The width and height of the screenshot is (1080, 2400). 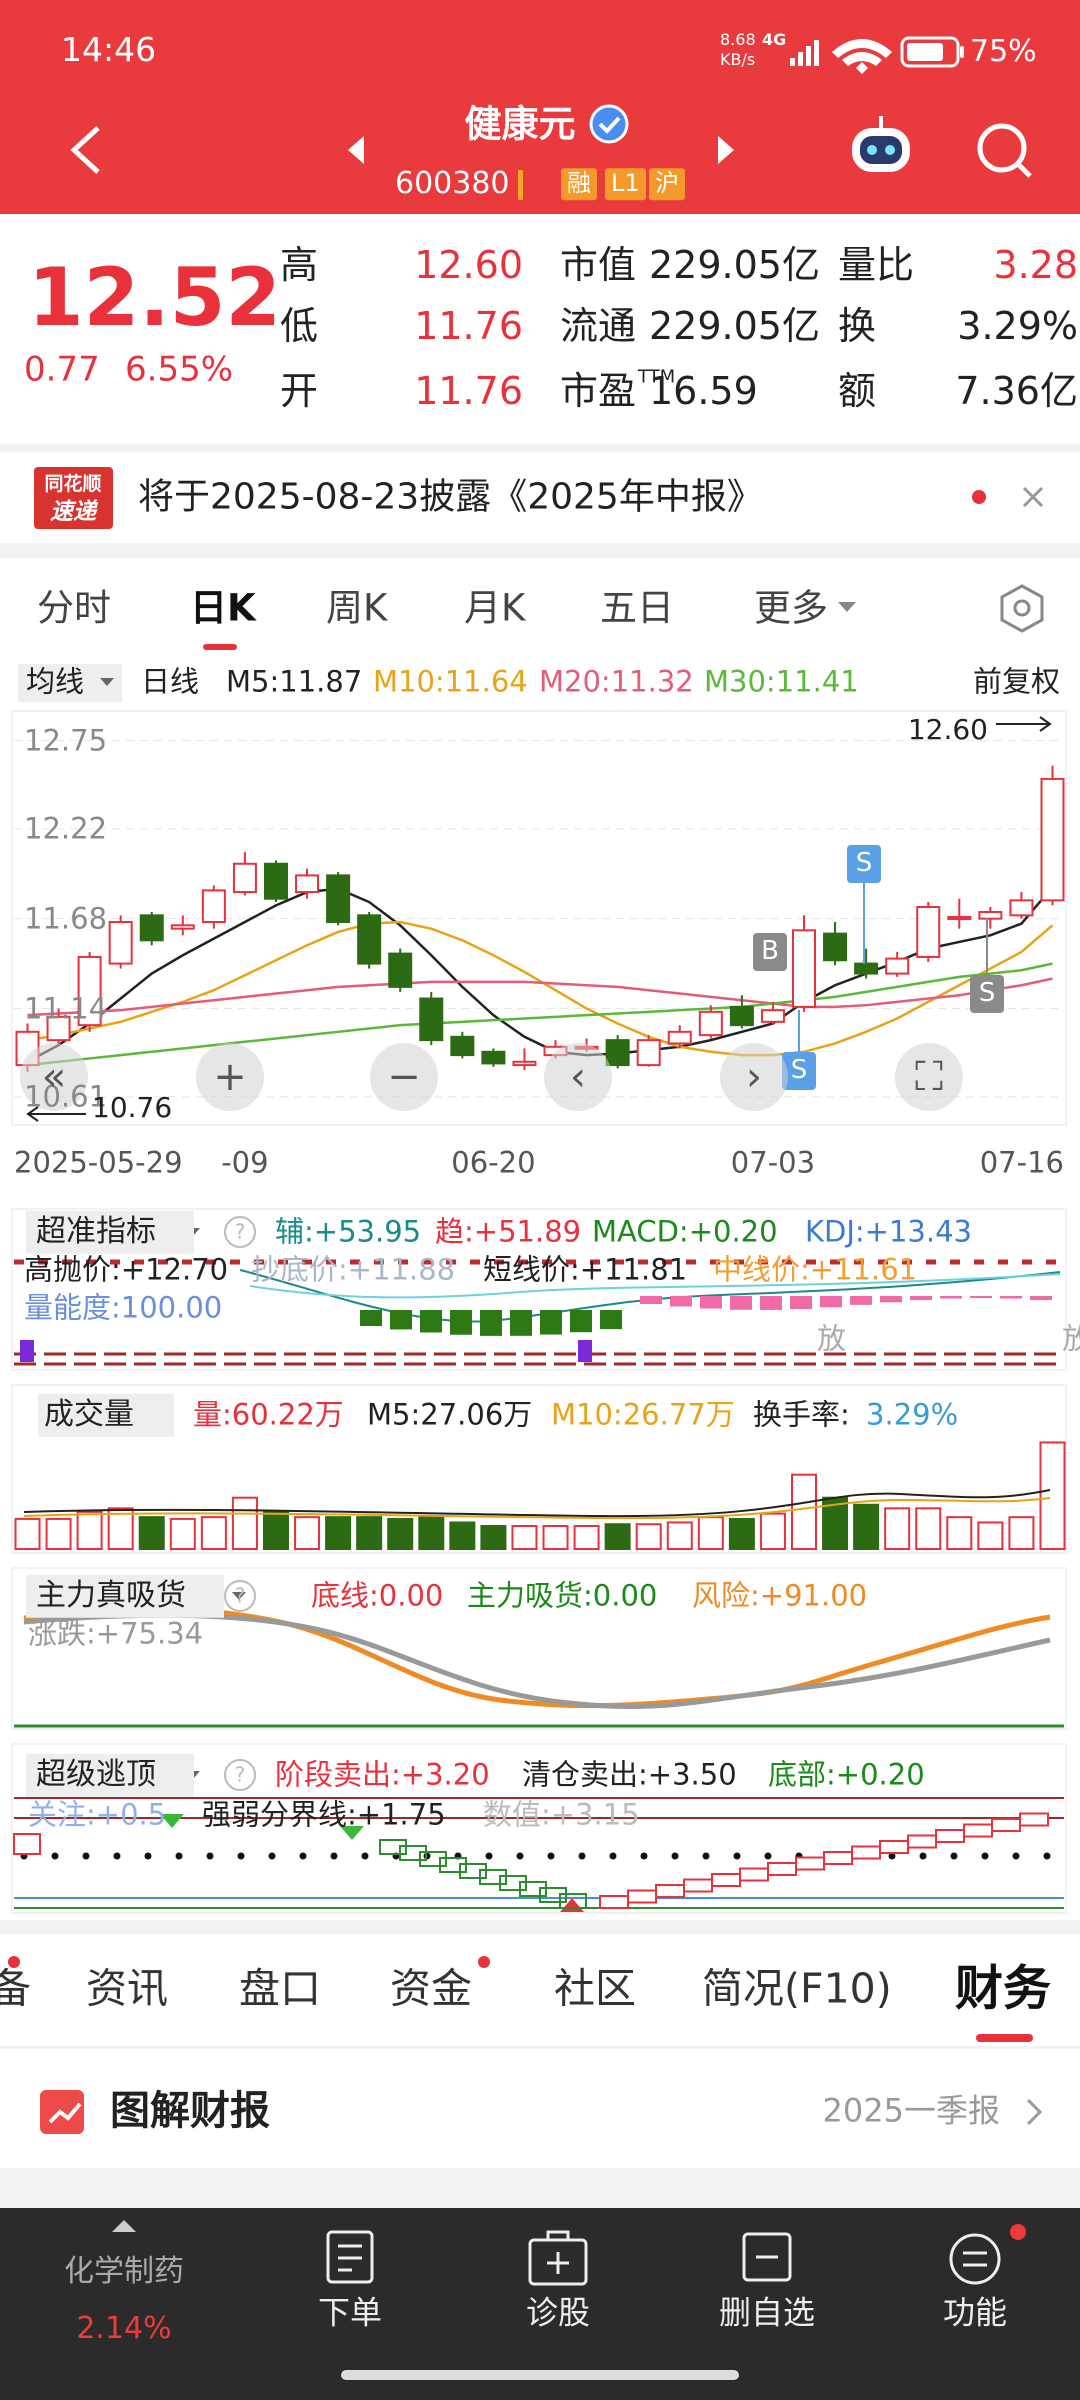 What do you see at coordinates (55, 681) in the screenshot?
I see `ma-selector: 均线` at bounding box center [55, 681].